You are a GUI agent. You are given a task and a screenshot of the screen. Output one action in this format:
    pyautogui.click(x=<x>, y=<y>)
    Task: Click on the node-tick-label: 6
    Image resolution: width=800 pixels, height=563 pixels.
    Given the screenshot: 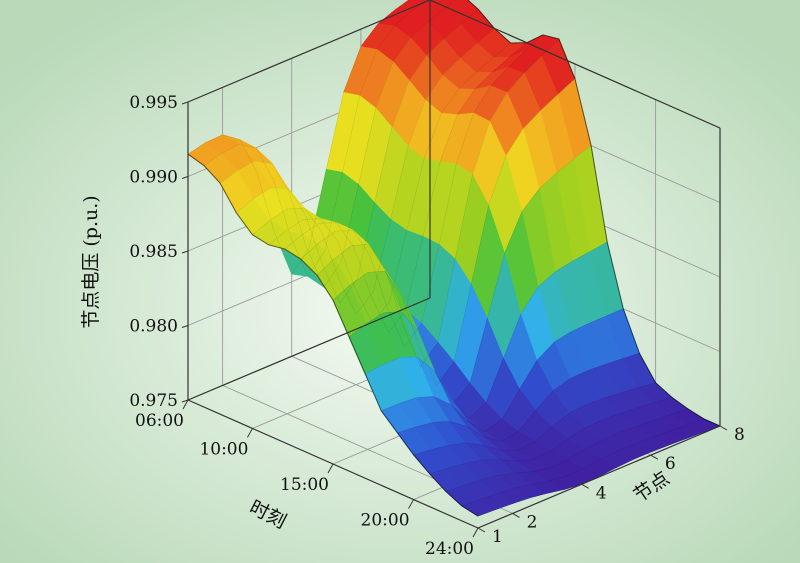 What is the action you would take?
    pyautogui.click(x=670, y=464)
    